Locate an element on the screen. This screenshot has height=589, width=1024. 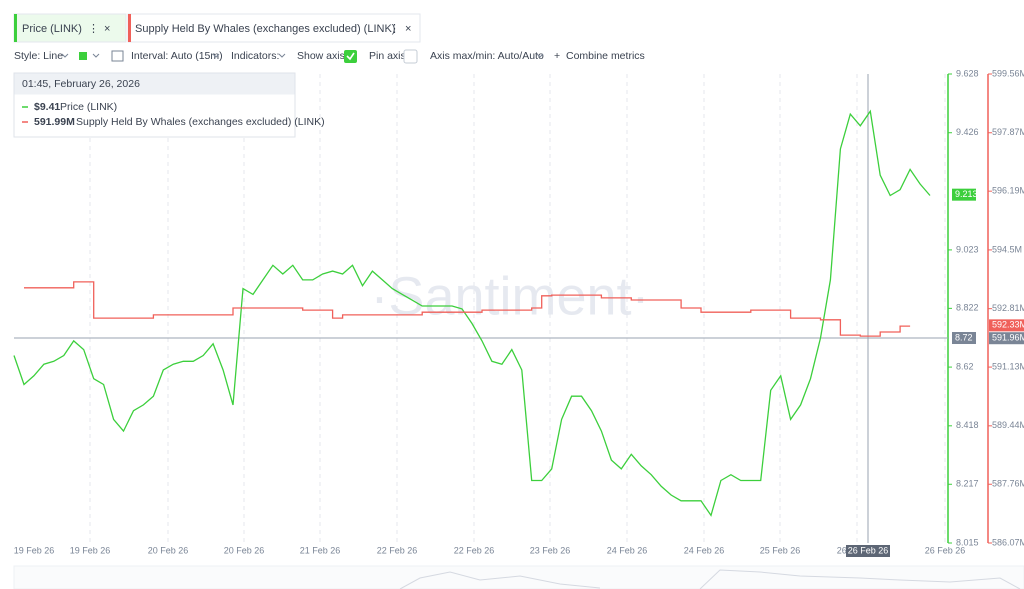
supply-cursor-bg is located at coordinates (1006, 338).